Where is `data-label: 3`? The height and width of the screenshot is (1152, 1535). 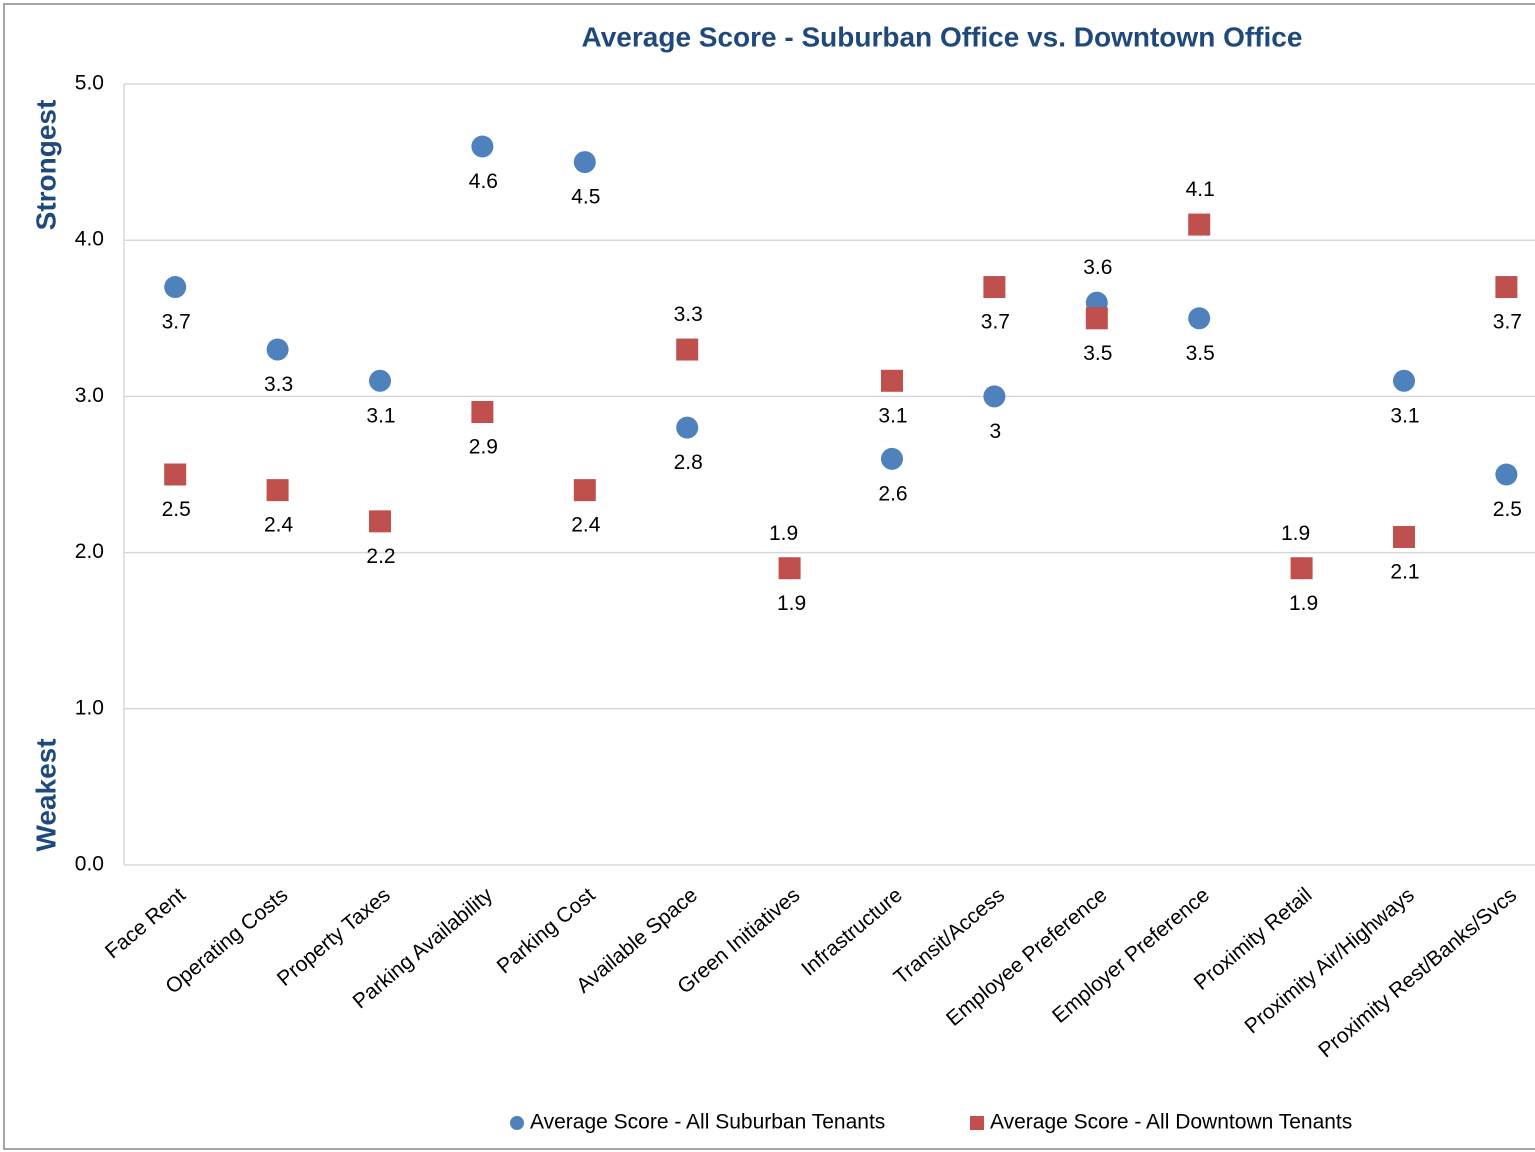
data-label: 3 is located at coordinates (996, 431).